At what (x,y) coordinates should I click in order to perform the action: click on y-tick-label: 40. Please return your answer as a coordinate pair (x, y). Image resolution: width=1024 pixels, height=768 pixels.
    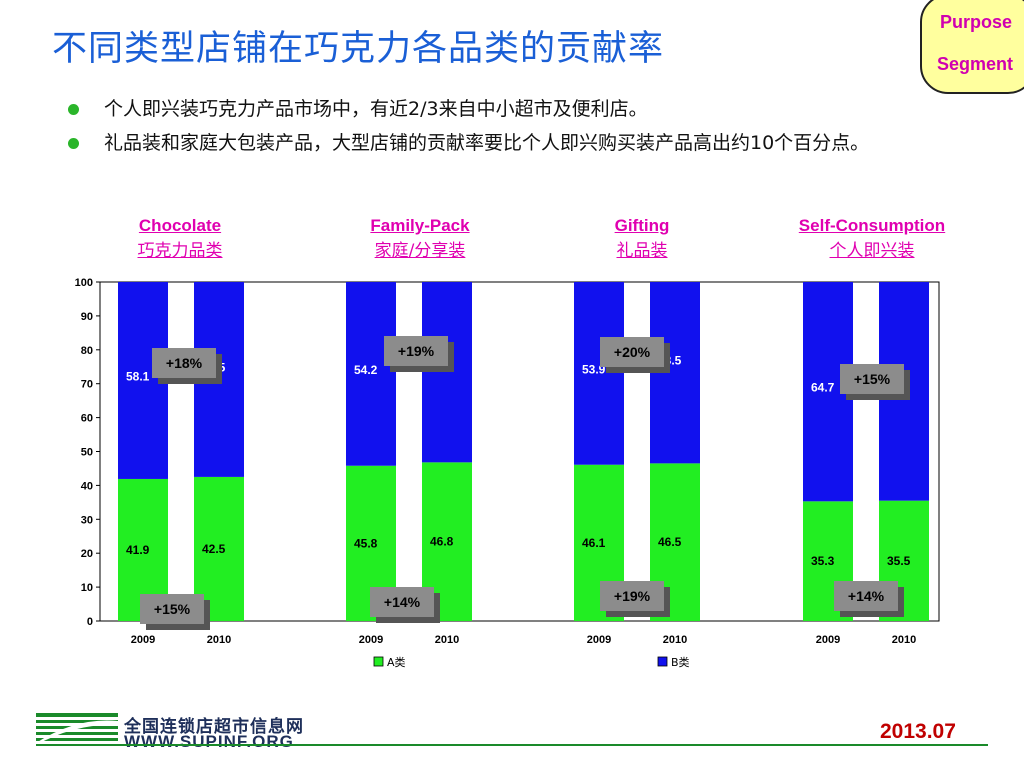
    Looking at the image, I should click on (87, 486).